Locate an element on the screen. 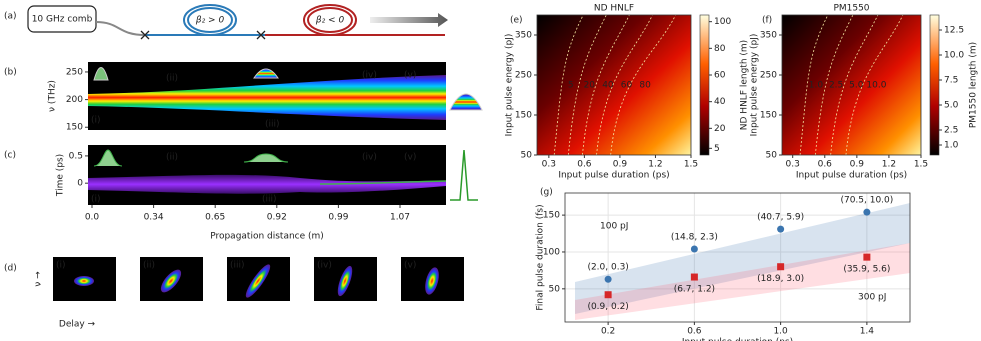 The width and height of the screenshot is (981, 341). plot-frame is located at coordinates (737, 257).